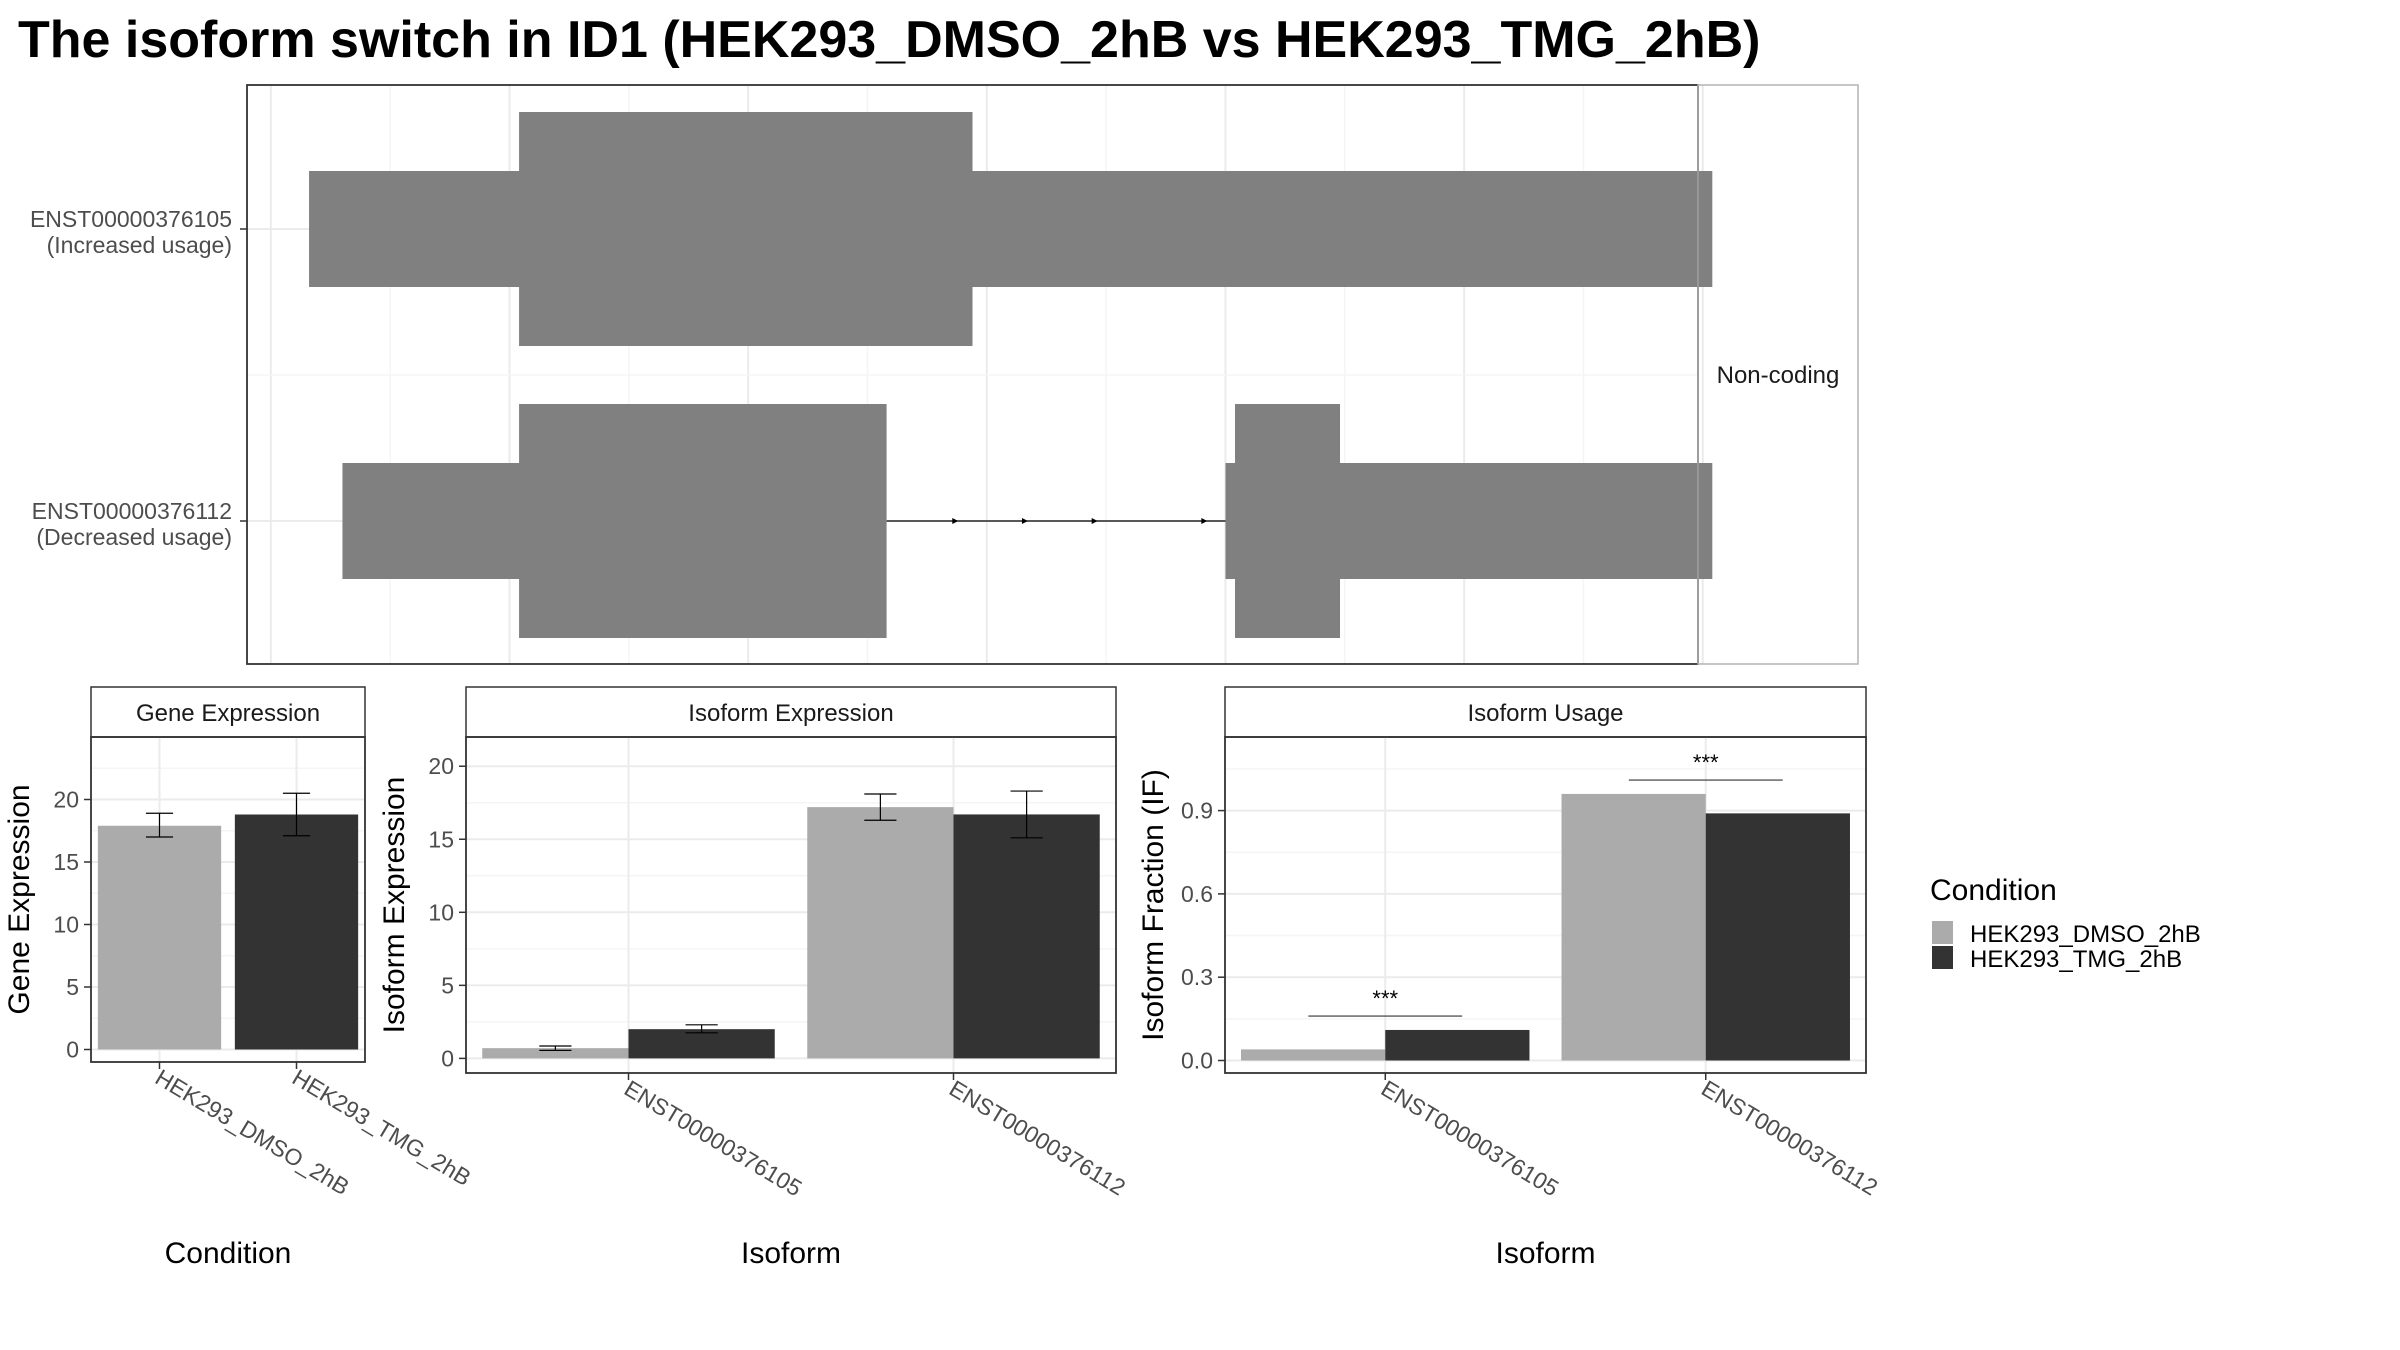  Describe the element at coordinates (1197, 977) in the screenshot. I see `y-tick-label: 0.3` at that location.